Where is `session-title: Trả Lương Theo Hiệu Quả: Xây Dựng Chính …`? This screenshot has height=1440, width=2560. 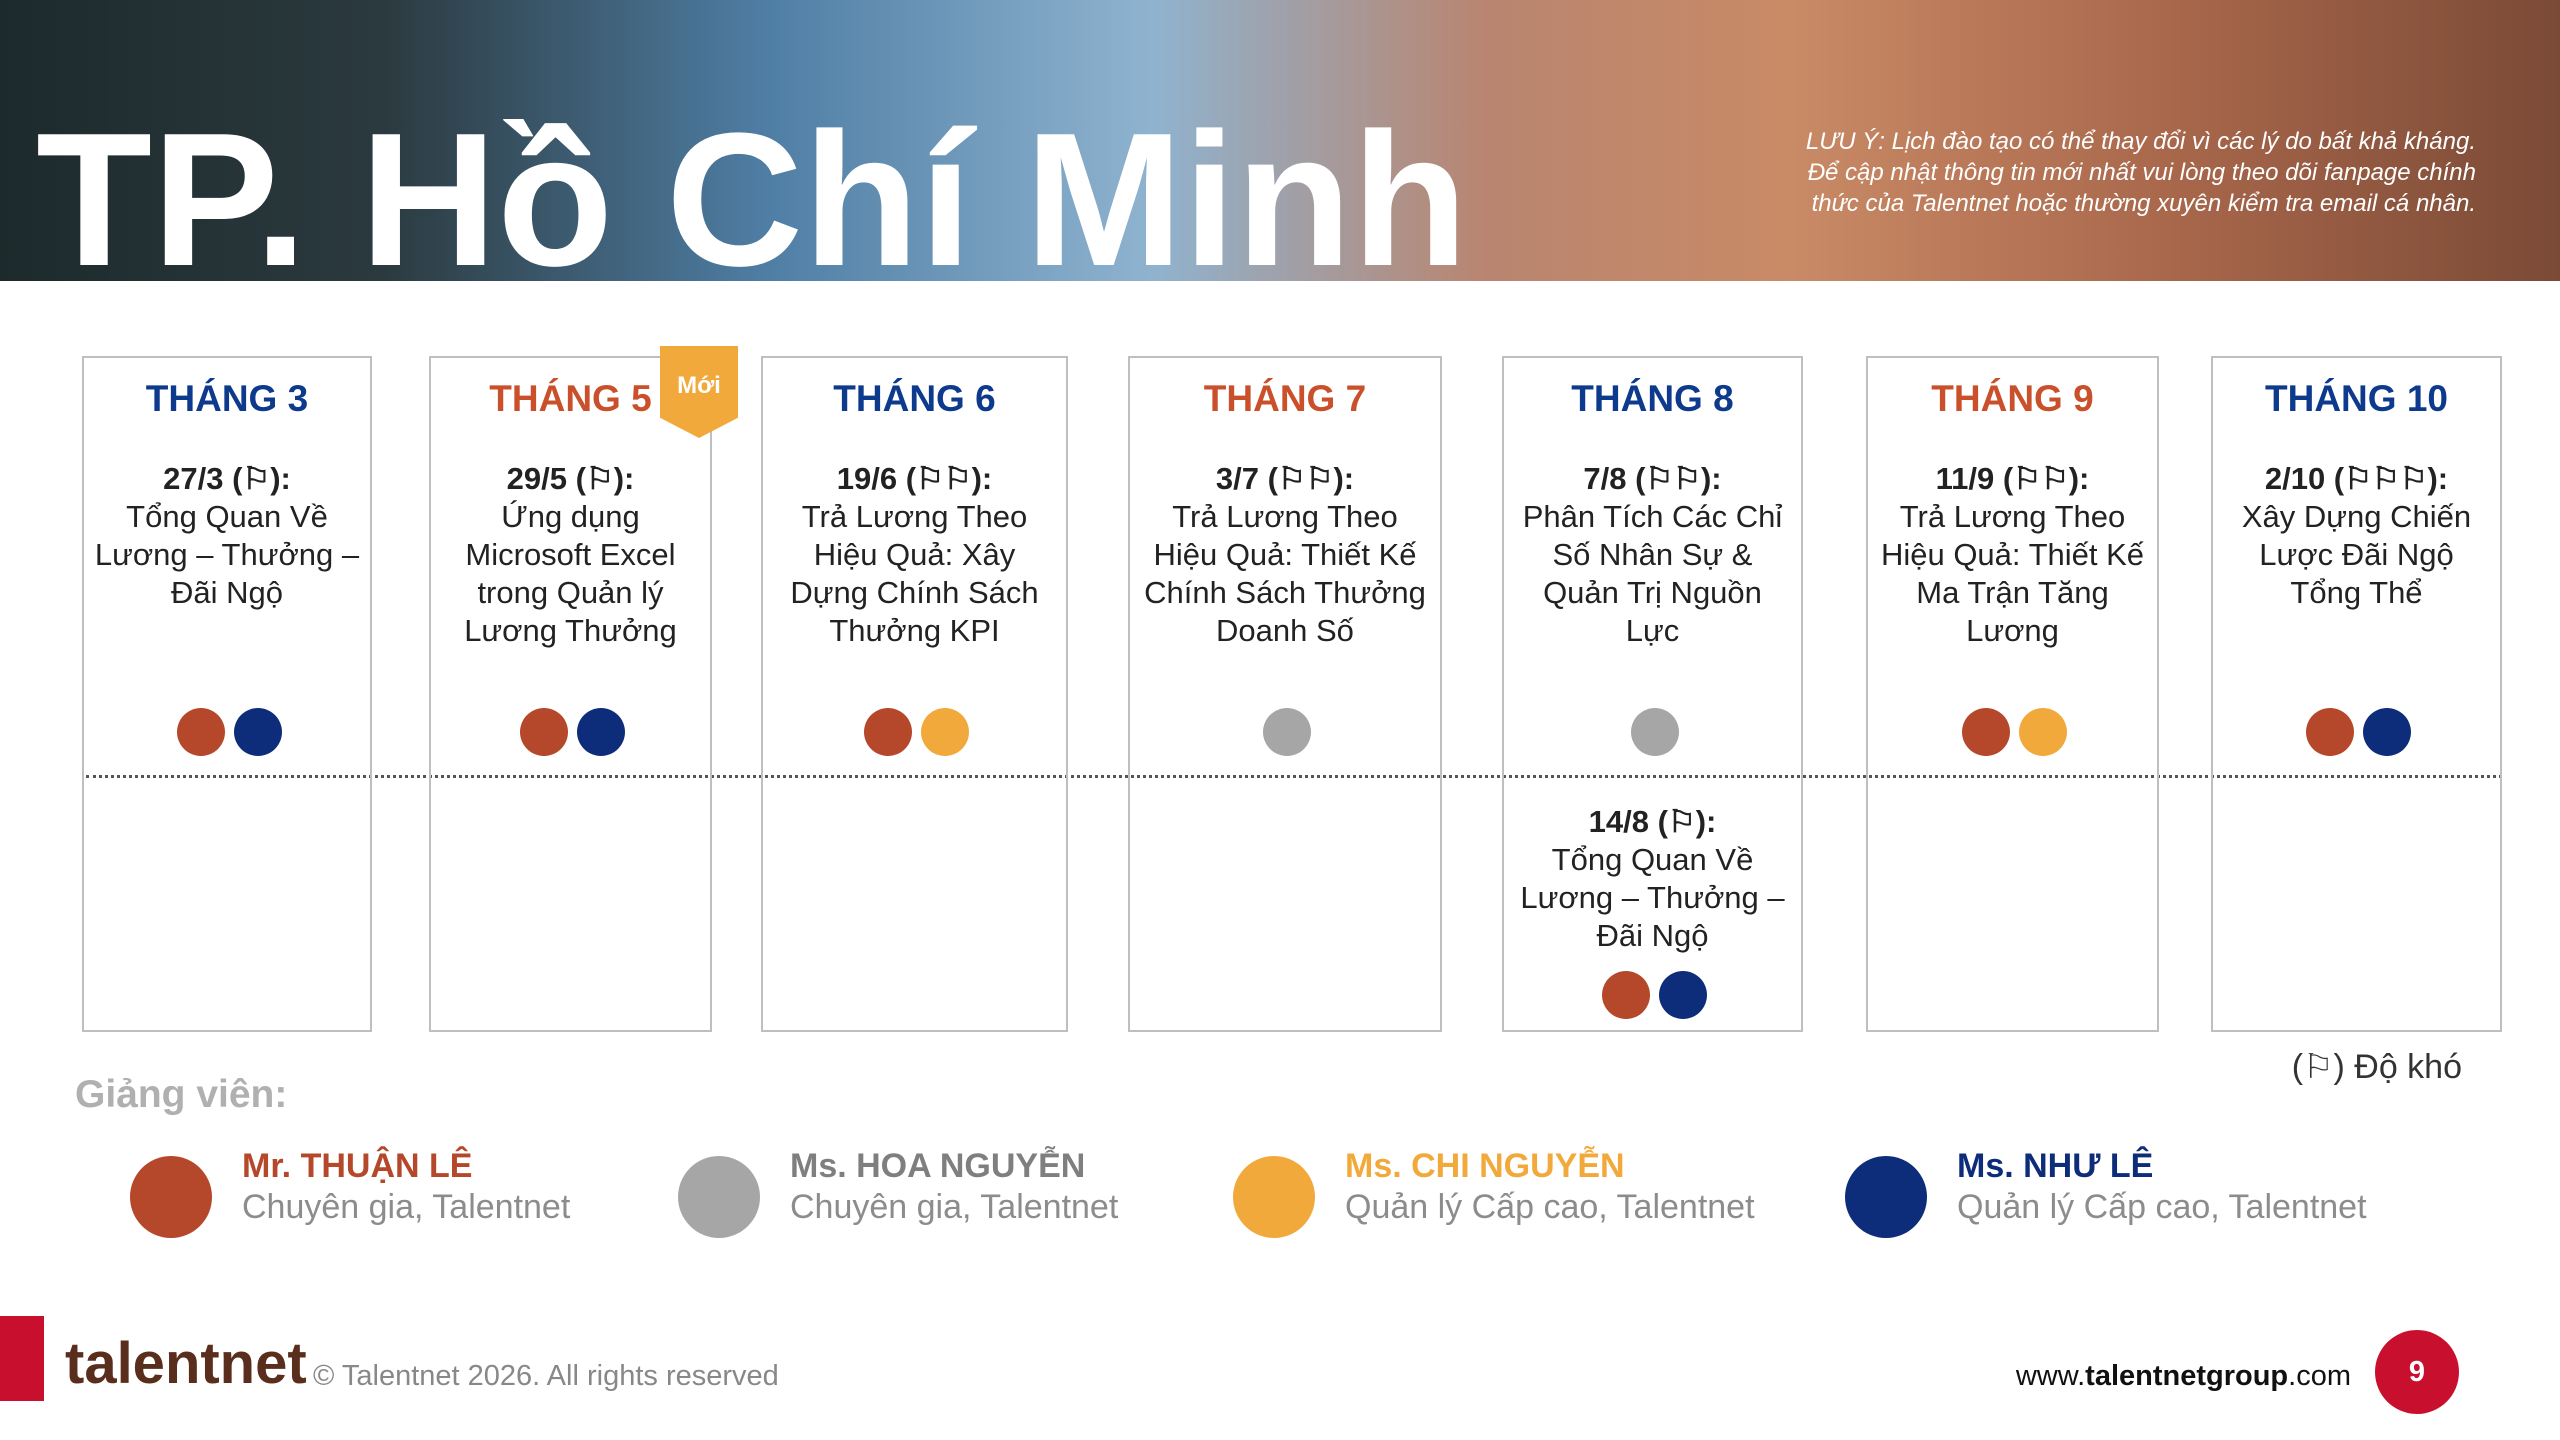 session-title: Trả Lương Theo Hiệu Quả: Xây Dựng Chính … is located at coordinates (914, 573).